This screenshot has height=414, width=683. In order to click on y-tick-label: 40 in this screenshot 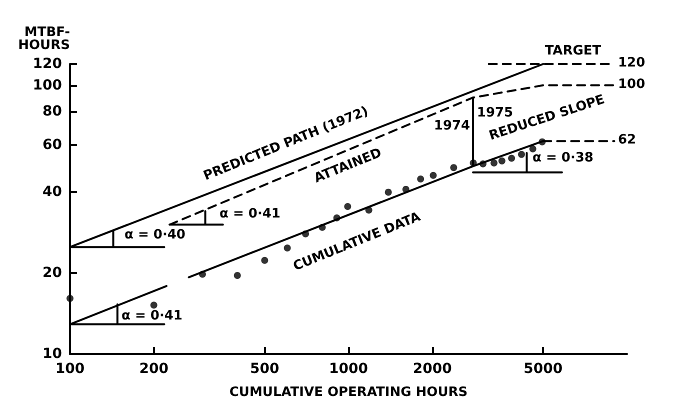, I will do `click(52, 192)`.